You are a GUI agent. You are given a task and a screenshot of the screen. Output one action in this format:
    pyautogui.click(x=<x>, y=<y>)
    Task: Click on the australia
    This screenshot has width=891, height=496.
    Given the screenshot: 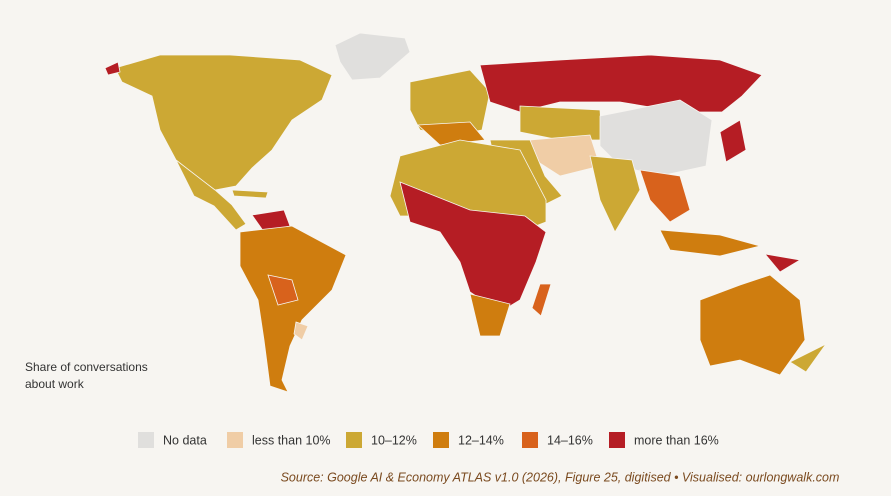 What is the action you would take?
    pyautogui.click(x=752, y=325)
    